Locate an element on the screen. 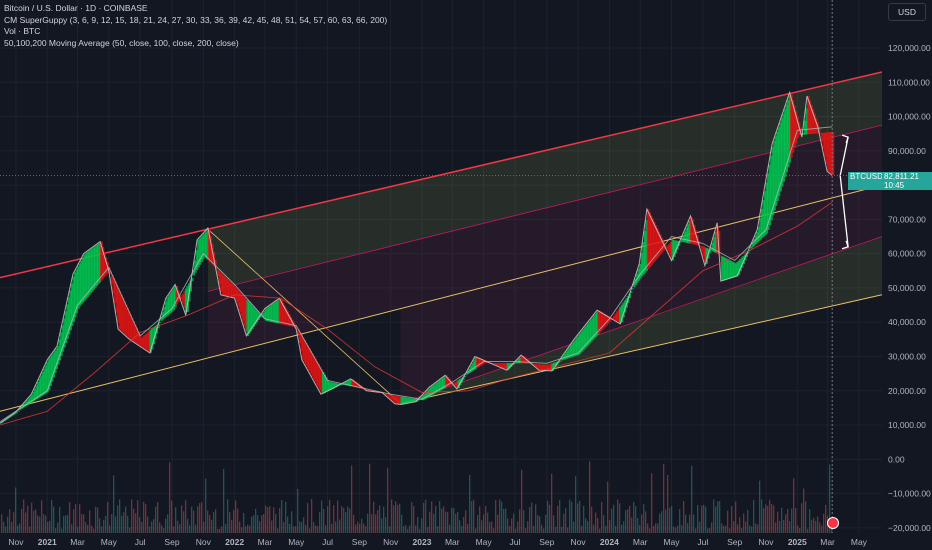 This screenshot has width=932, height=550. currency-button: USD is located at coordinates (907, 12).